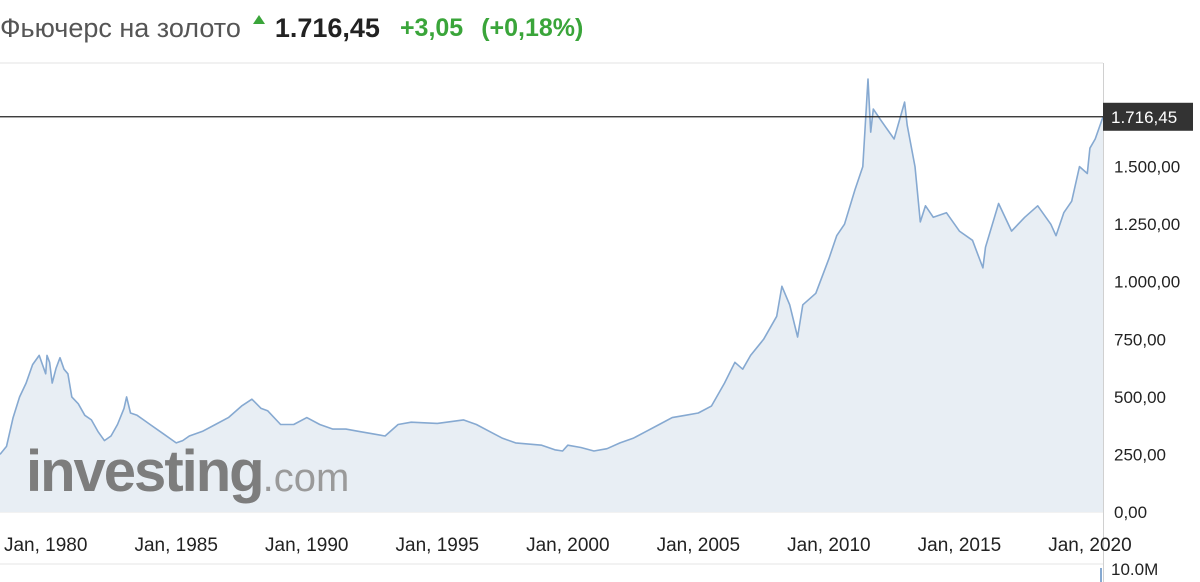  What do you see at coordinates (1147, 224) in the screenshot?
I see `y-tick-label: 1.250,00` at bounding box center [1147, 224].